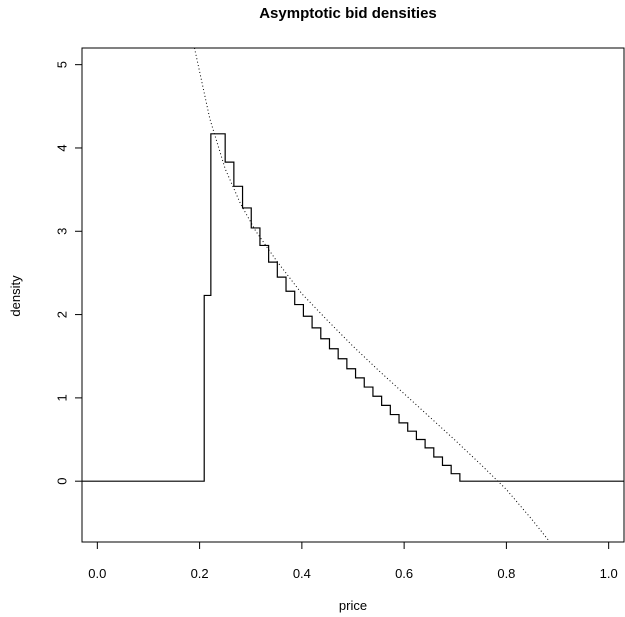 This screenshot has height=617, width=625. I want to click on y-tick-label: 5, so click(62, 64).